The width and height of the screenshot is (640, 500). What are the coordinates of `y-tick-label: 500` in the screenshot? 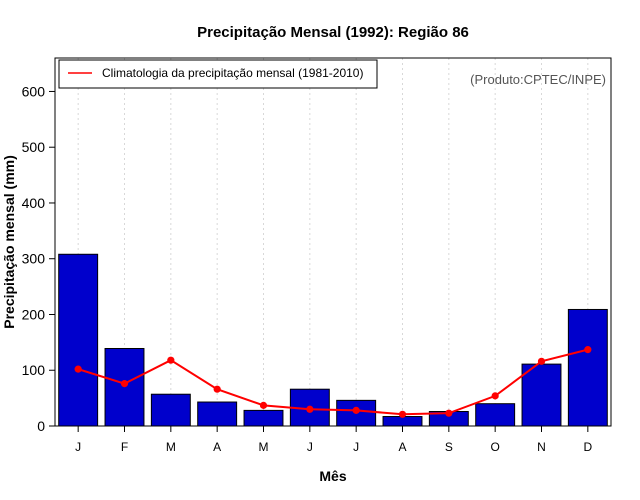 It's located at (34, 147).